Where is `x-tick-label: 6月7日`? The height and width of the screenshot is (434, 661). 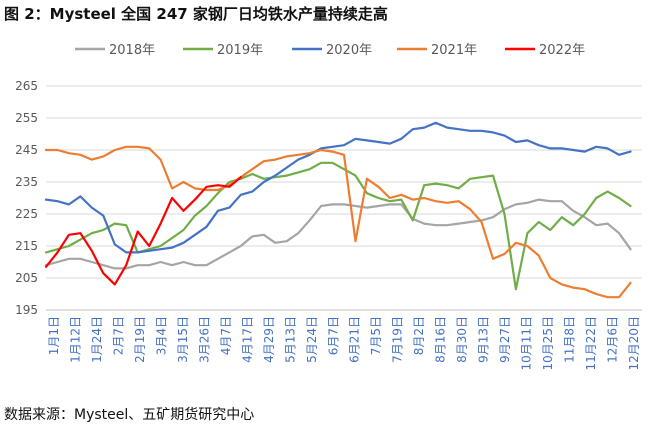 x-tick-label: 6月7日 is located at coordinates (333, 335).